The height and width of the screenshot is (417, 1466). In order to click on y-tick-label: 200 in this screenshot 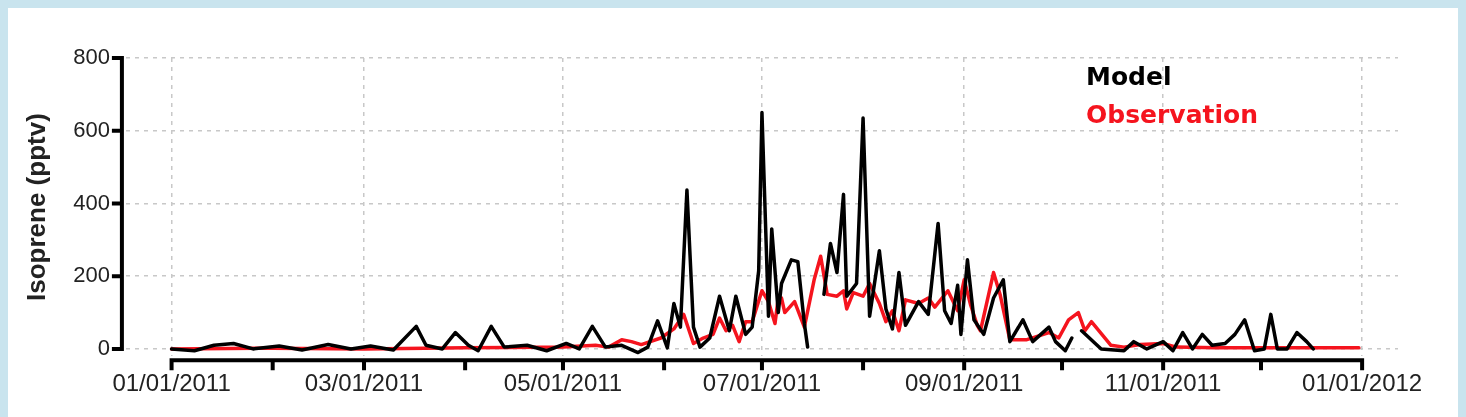, I will do `click(91, 275)`.